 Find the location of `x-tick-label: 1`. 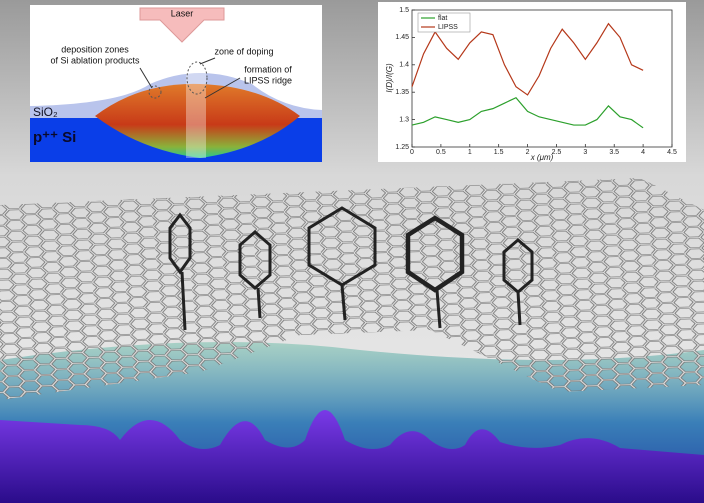

x-tick-label: 1 is located at coordinates (470, 152).